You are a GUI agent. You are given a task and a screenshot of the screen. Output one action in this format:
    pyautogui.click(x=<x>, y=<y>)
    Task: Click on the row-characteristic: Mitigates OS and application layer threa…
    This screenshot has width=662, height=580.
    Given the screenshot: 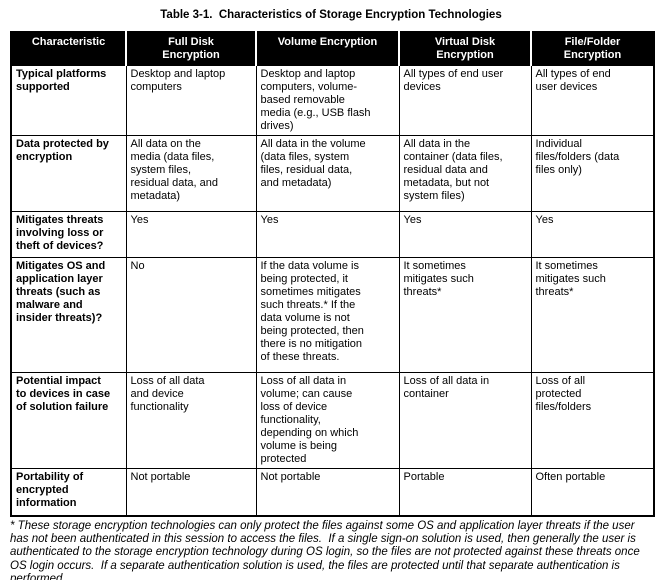 What is the action you would take?
    pyautogui.click(x=68, y=315)
    